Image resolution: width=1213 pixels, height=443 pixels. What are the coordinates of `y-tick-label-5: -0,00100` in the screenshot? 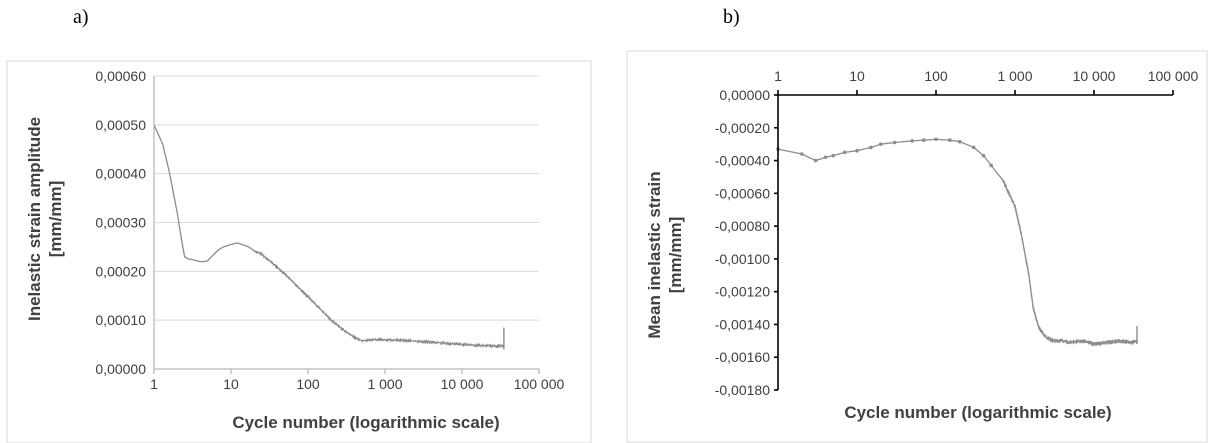 It's located at (742, 259).